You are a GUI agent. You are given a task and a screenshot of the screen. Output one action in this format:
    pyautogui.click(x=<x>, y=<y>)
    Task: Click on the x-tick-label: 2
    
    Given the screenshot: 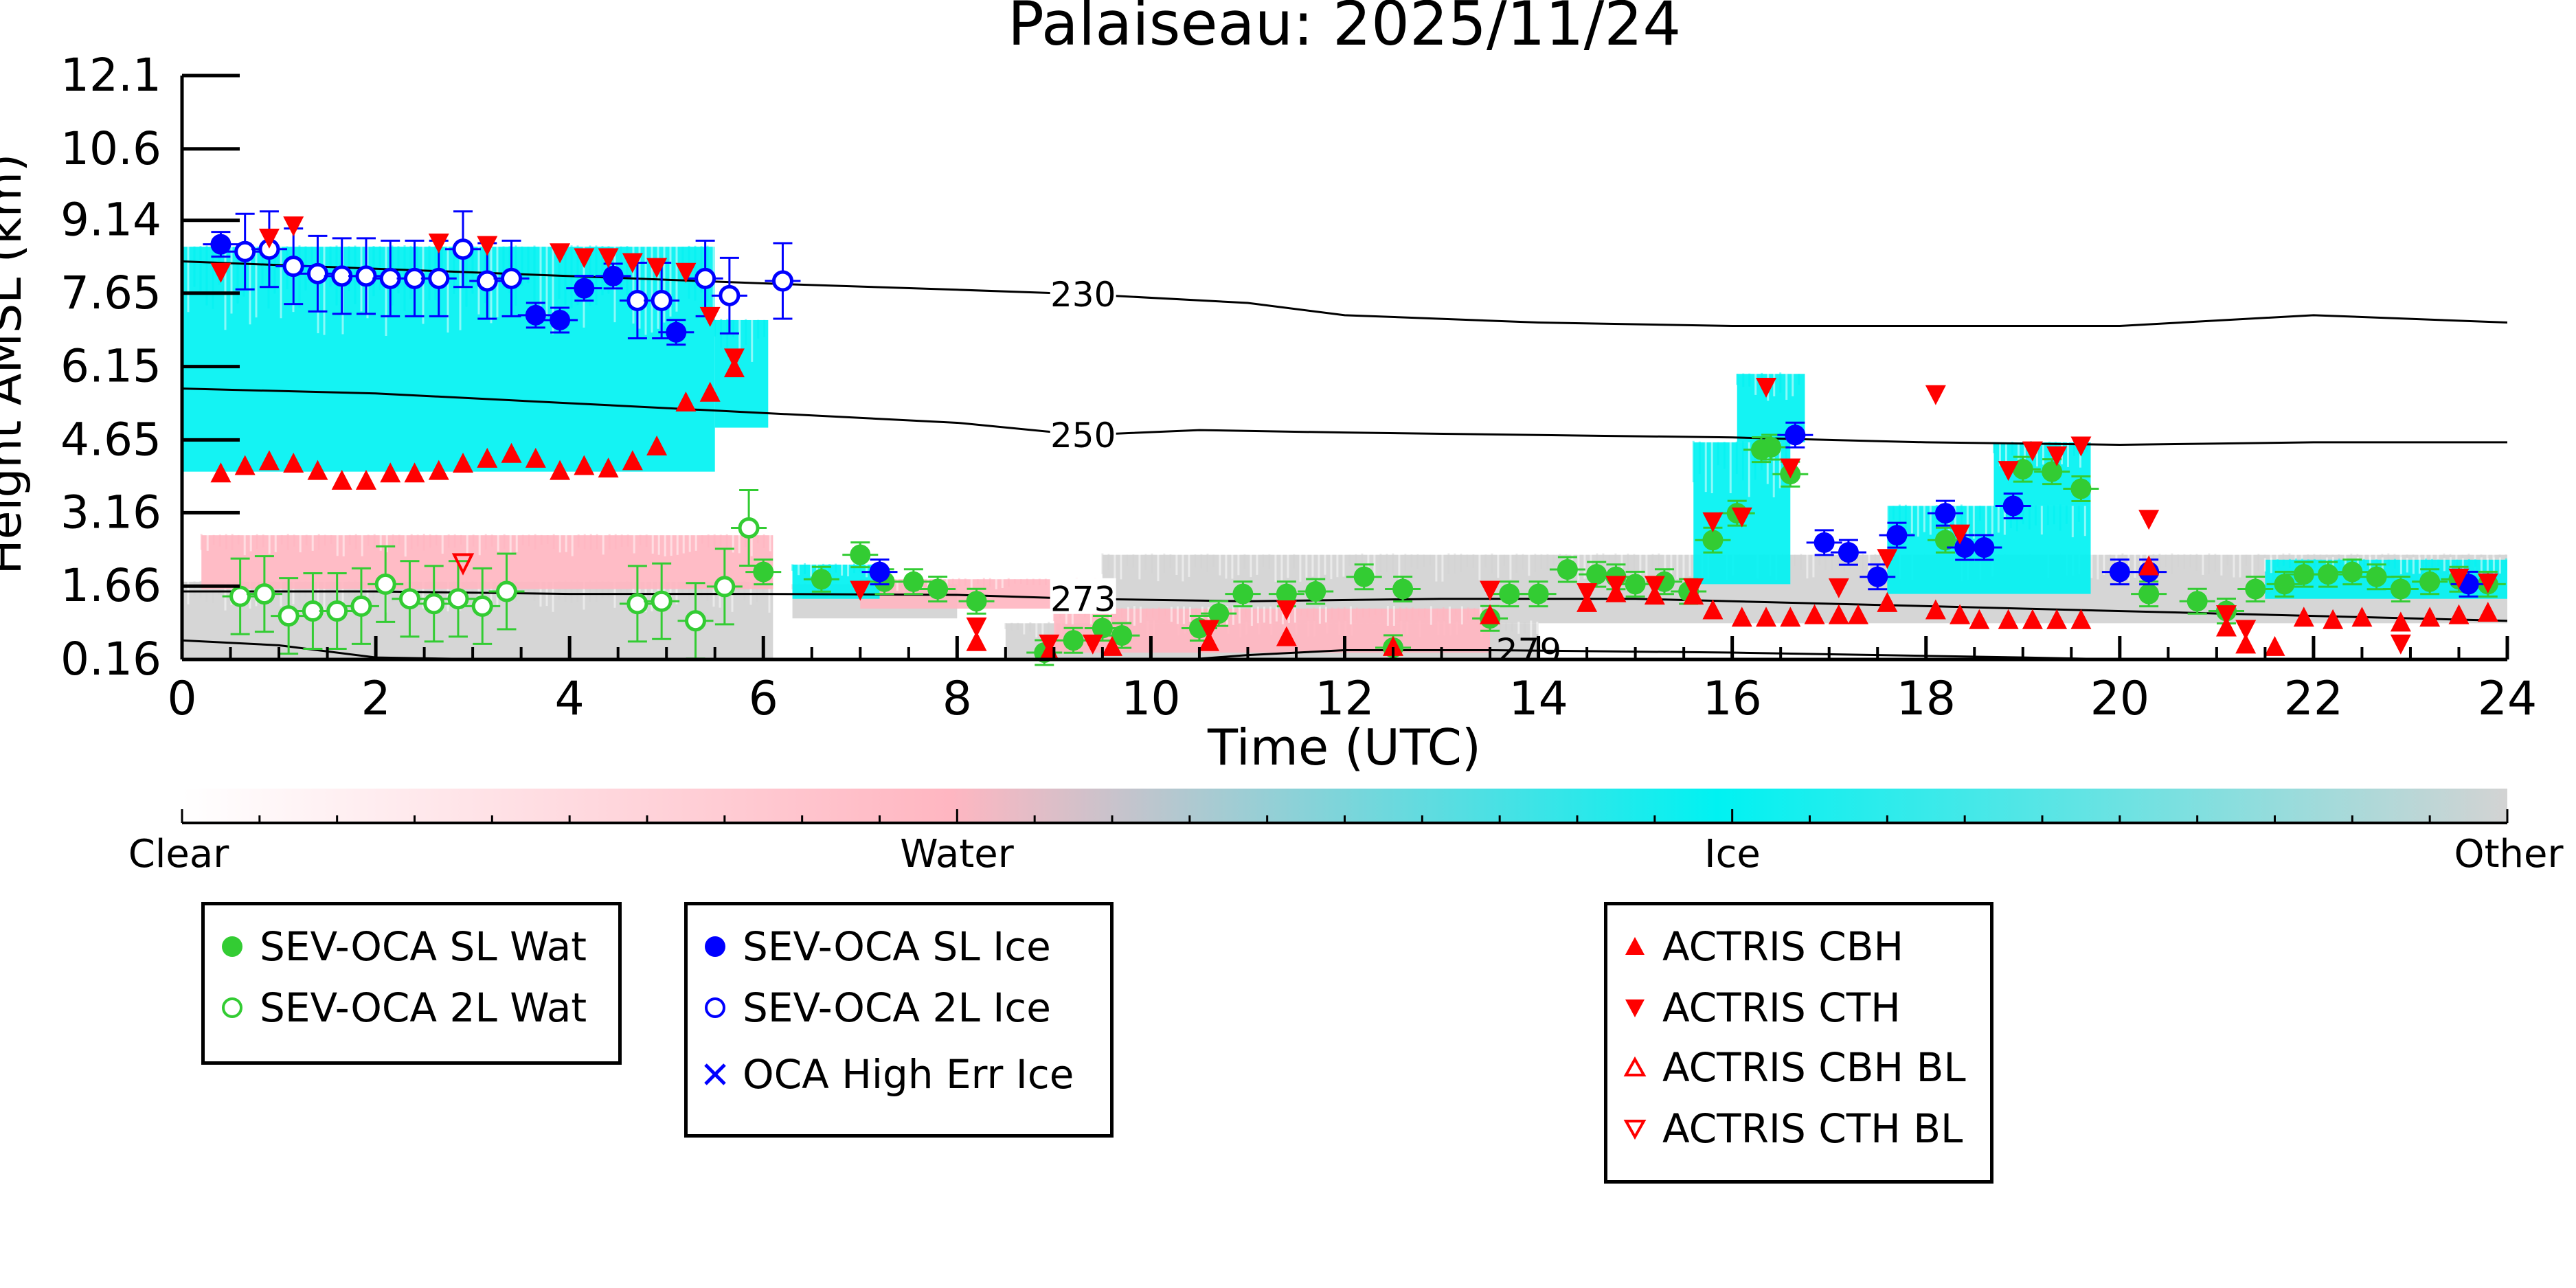 What is the action you would take?
    pyautogui.click(x=375, y=699)
    